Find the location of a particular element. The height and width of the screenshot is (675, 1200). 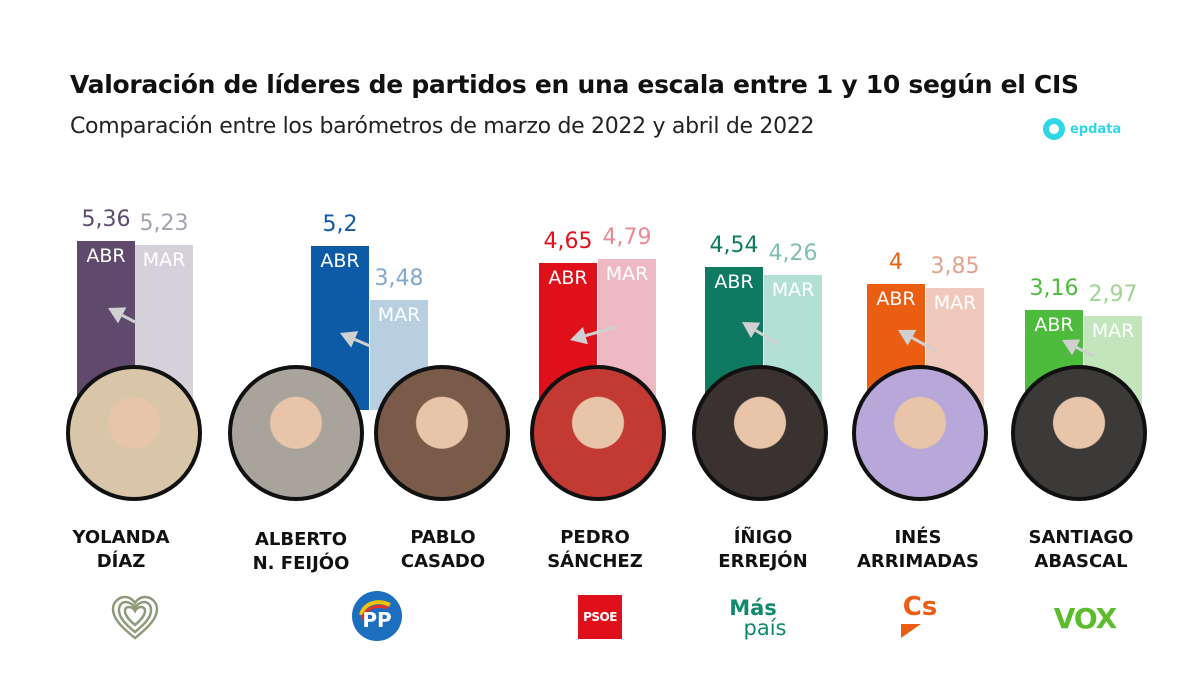

data-label-abr-5: 4 is located at coordinates (896, 262).